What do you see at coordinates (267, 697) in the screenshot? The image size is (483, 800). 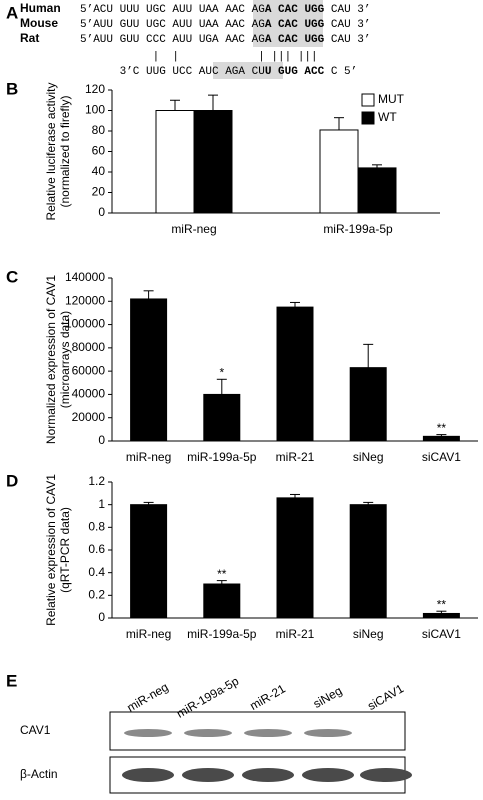 I see `lane-label: miR-21` at bounding box center [267, 697].